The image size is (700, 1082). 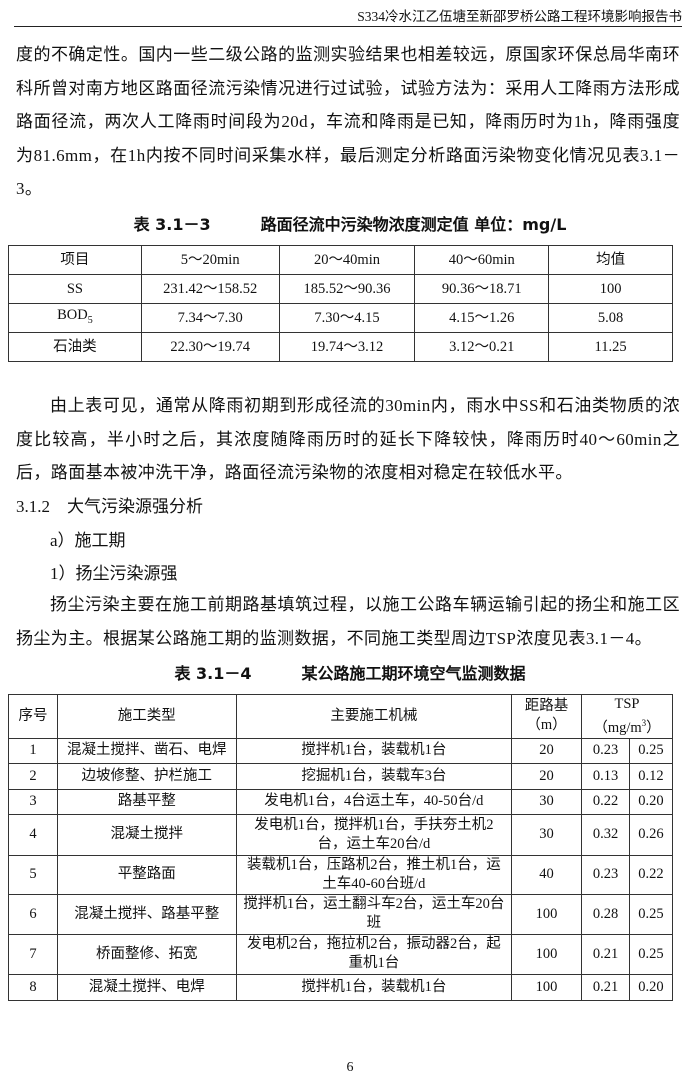 I want to click on table-cell: SS, so click(x=75, y=289).